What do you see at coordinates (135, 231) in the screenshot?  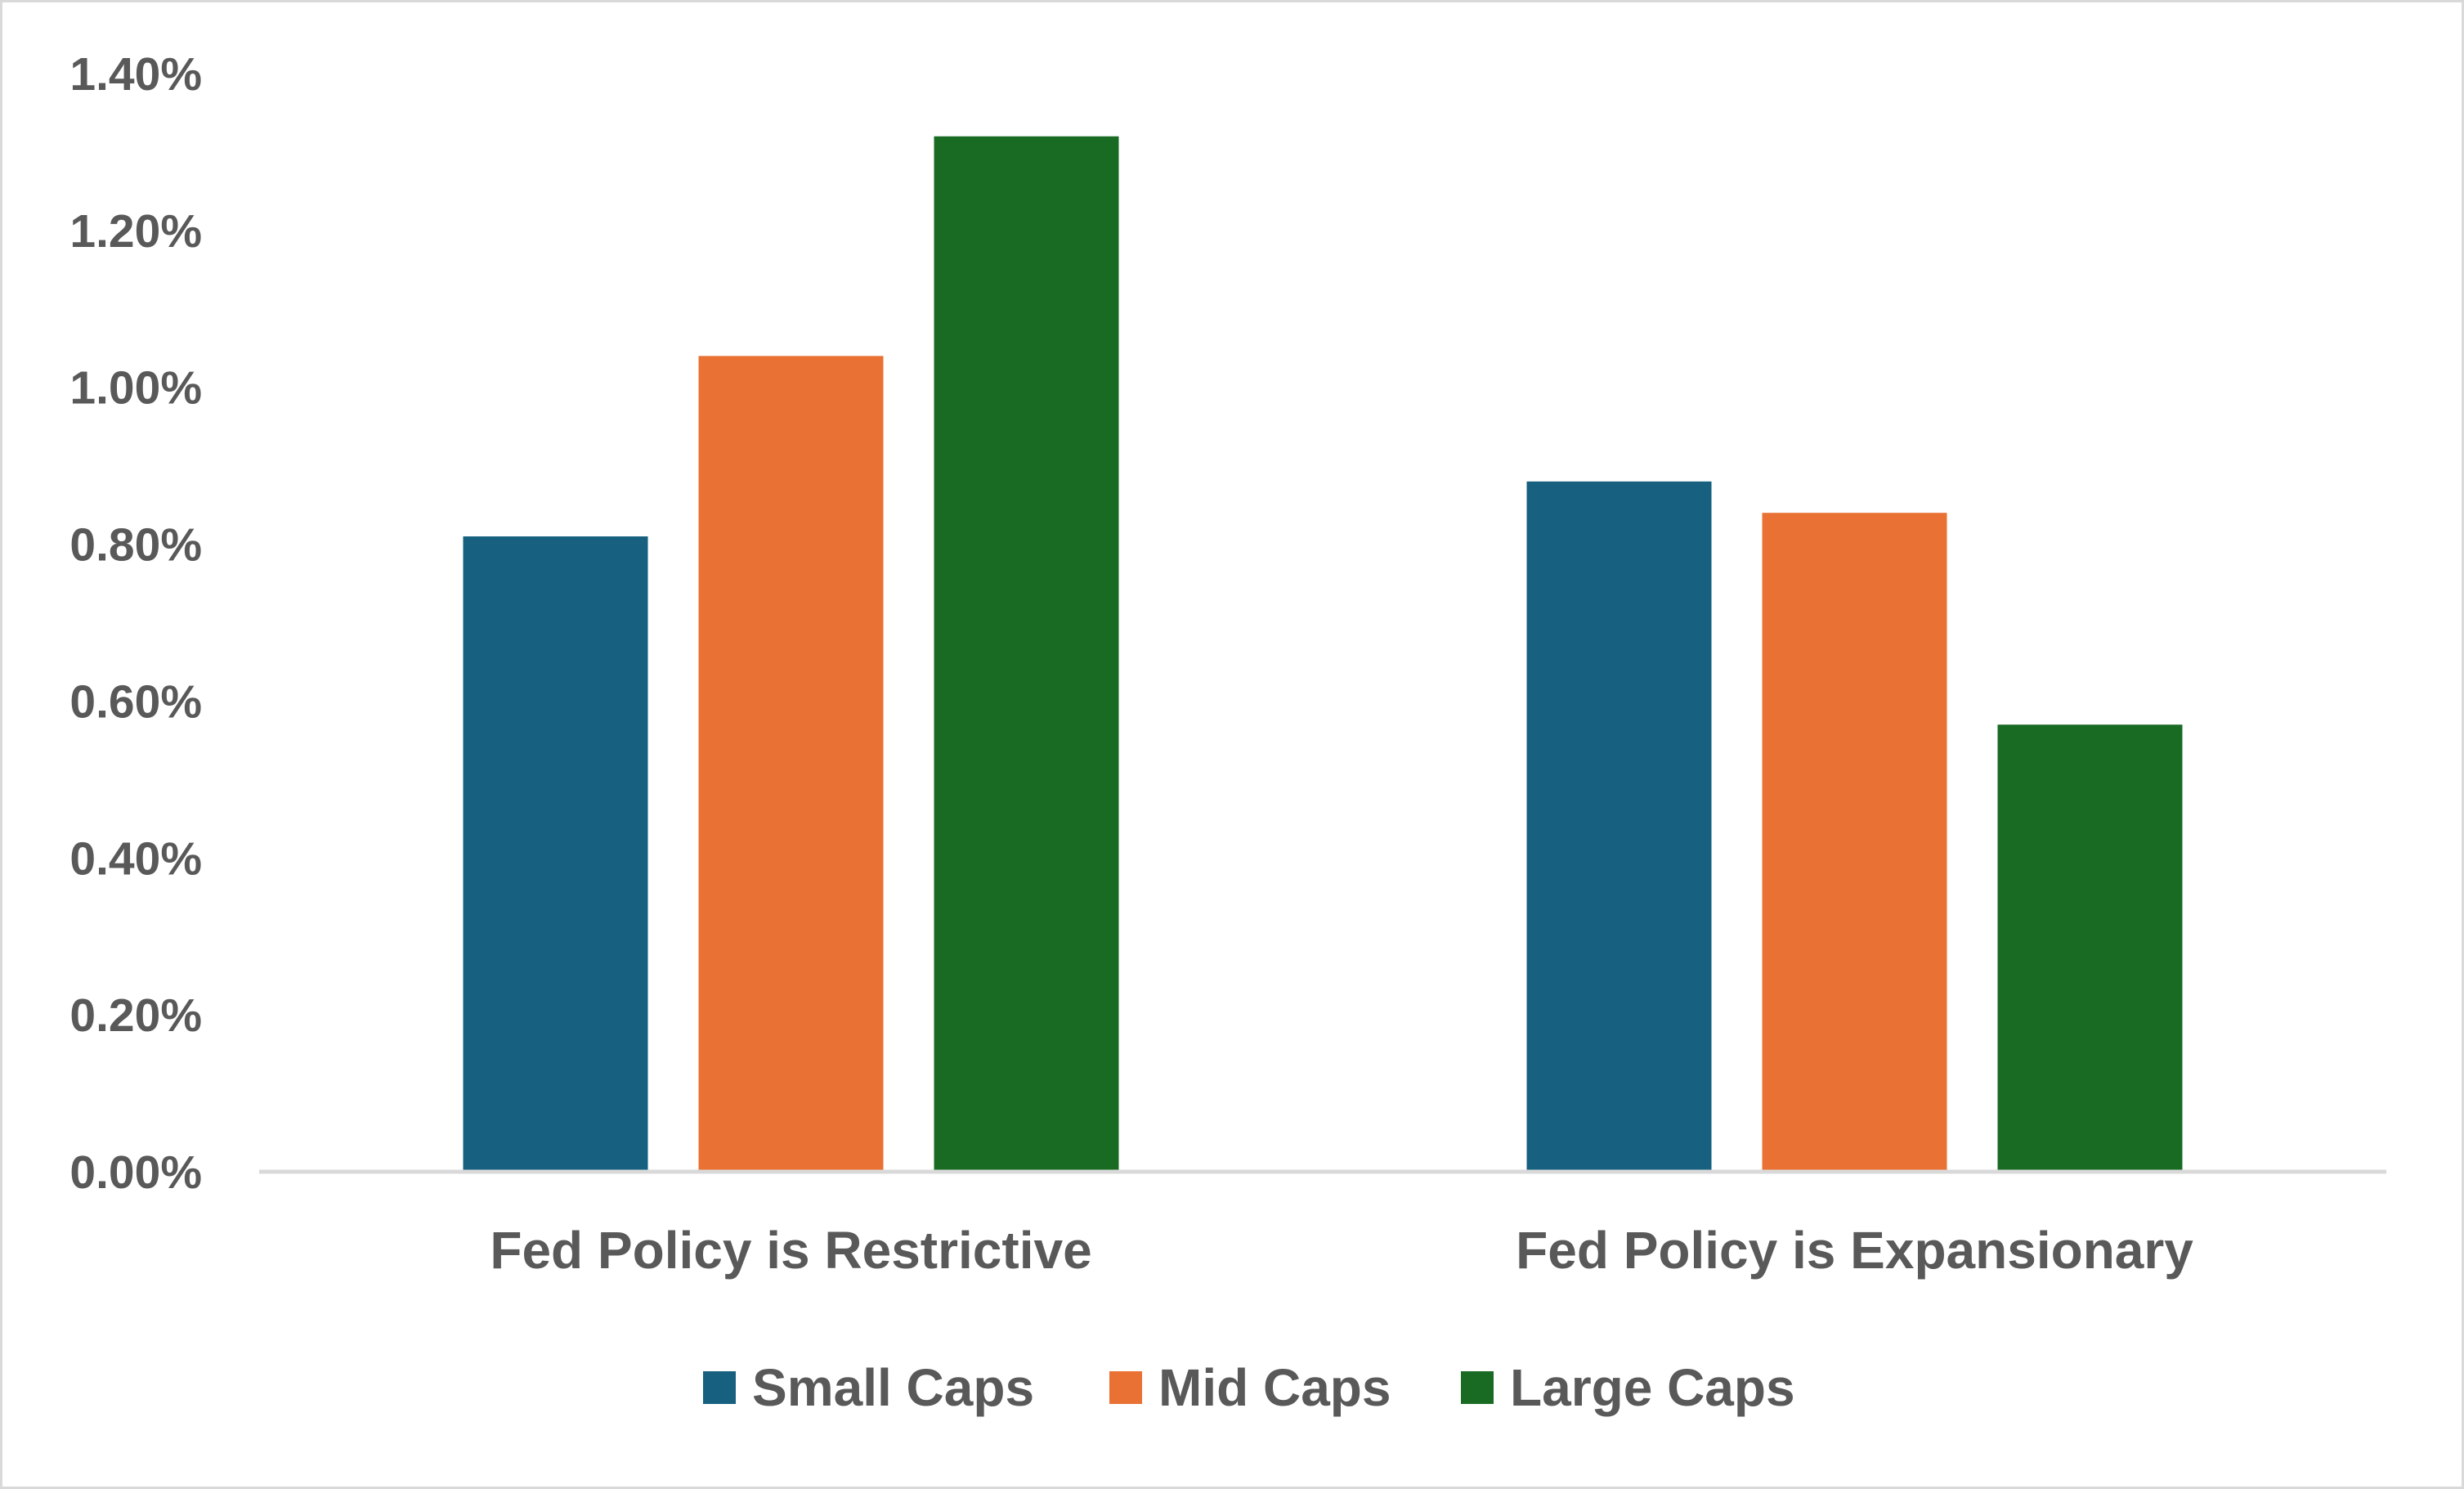 I see `y-tick-label: 1.20%` at bounding box center [135, 231].